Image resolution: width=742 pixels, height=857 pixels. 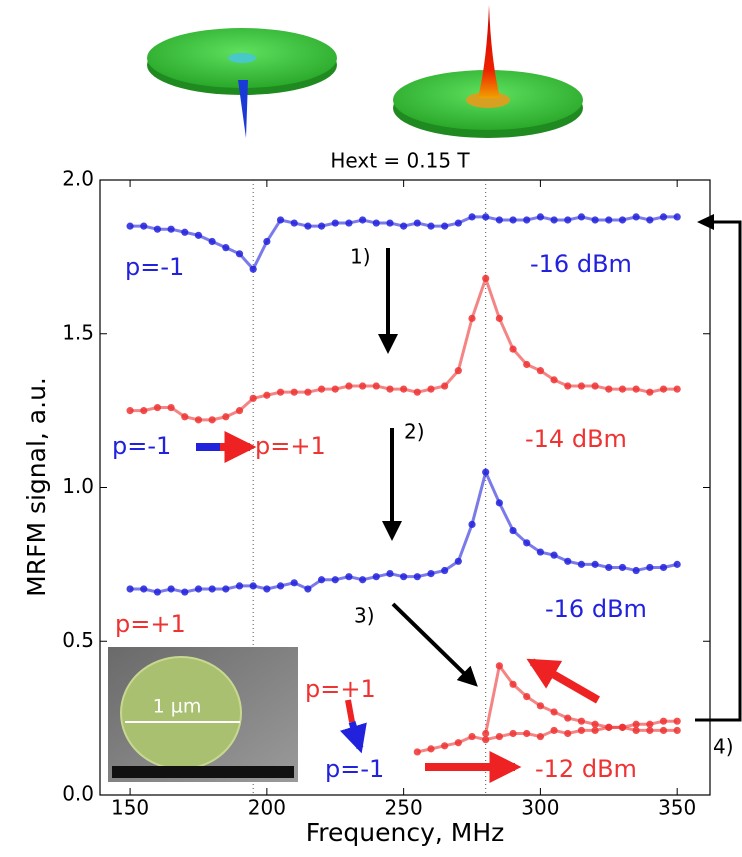 What do you see at coordinates (488, 71) in the screenshot?
I see `disk-vortex-up` at bounding box center [488, 71].